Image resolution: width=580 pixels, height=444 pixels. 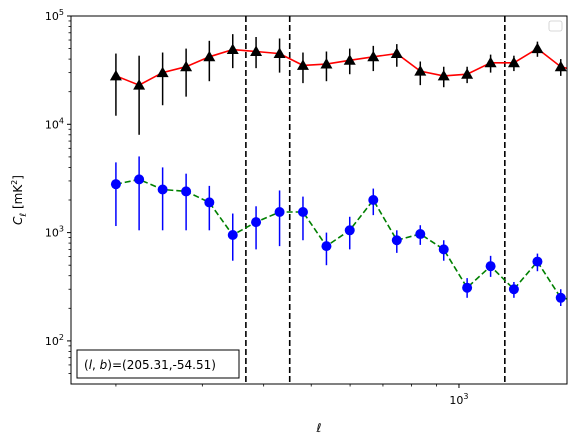 I want to click on annotation-value: =(205.31,-54.51), so click(x=164, y=365).